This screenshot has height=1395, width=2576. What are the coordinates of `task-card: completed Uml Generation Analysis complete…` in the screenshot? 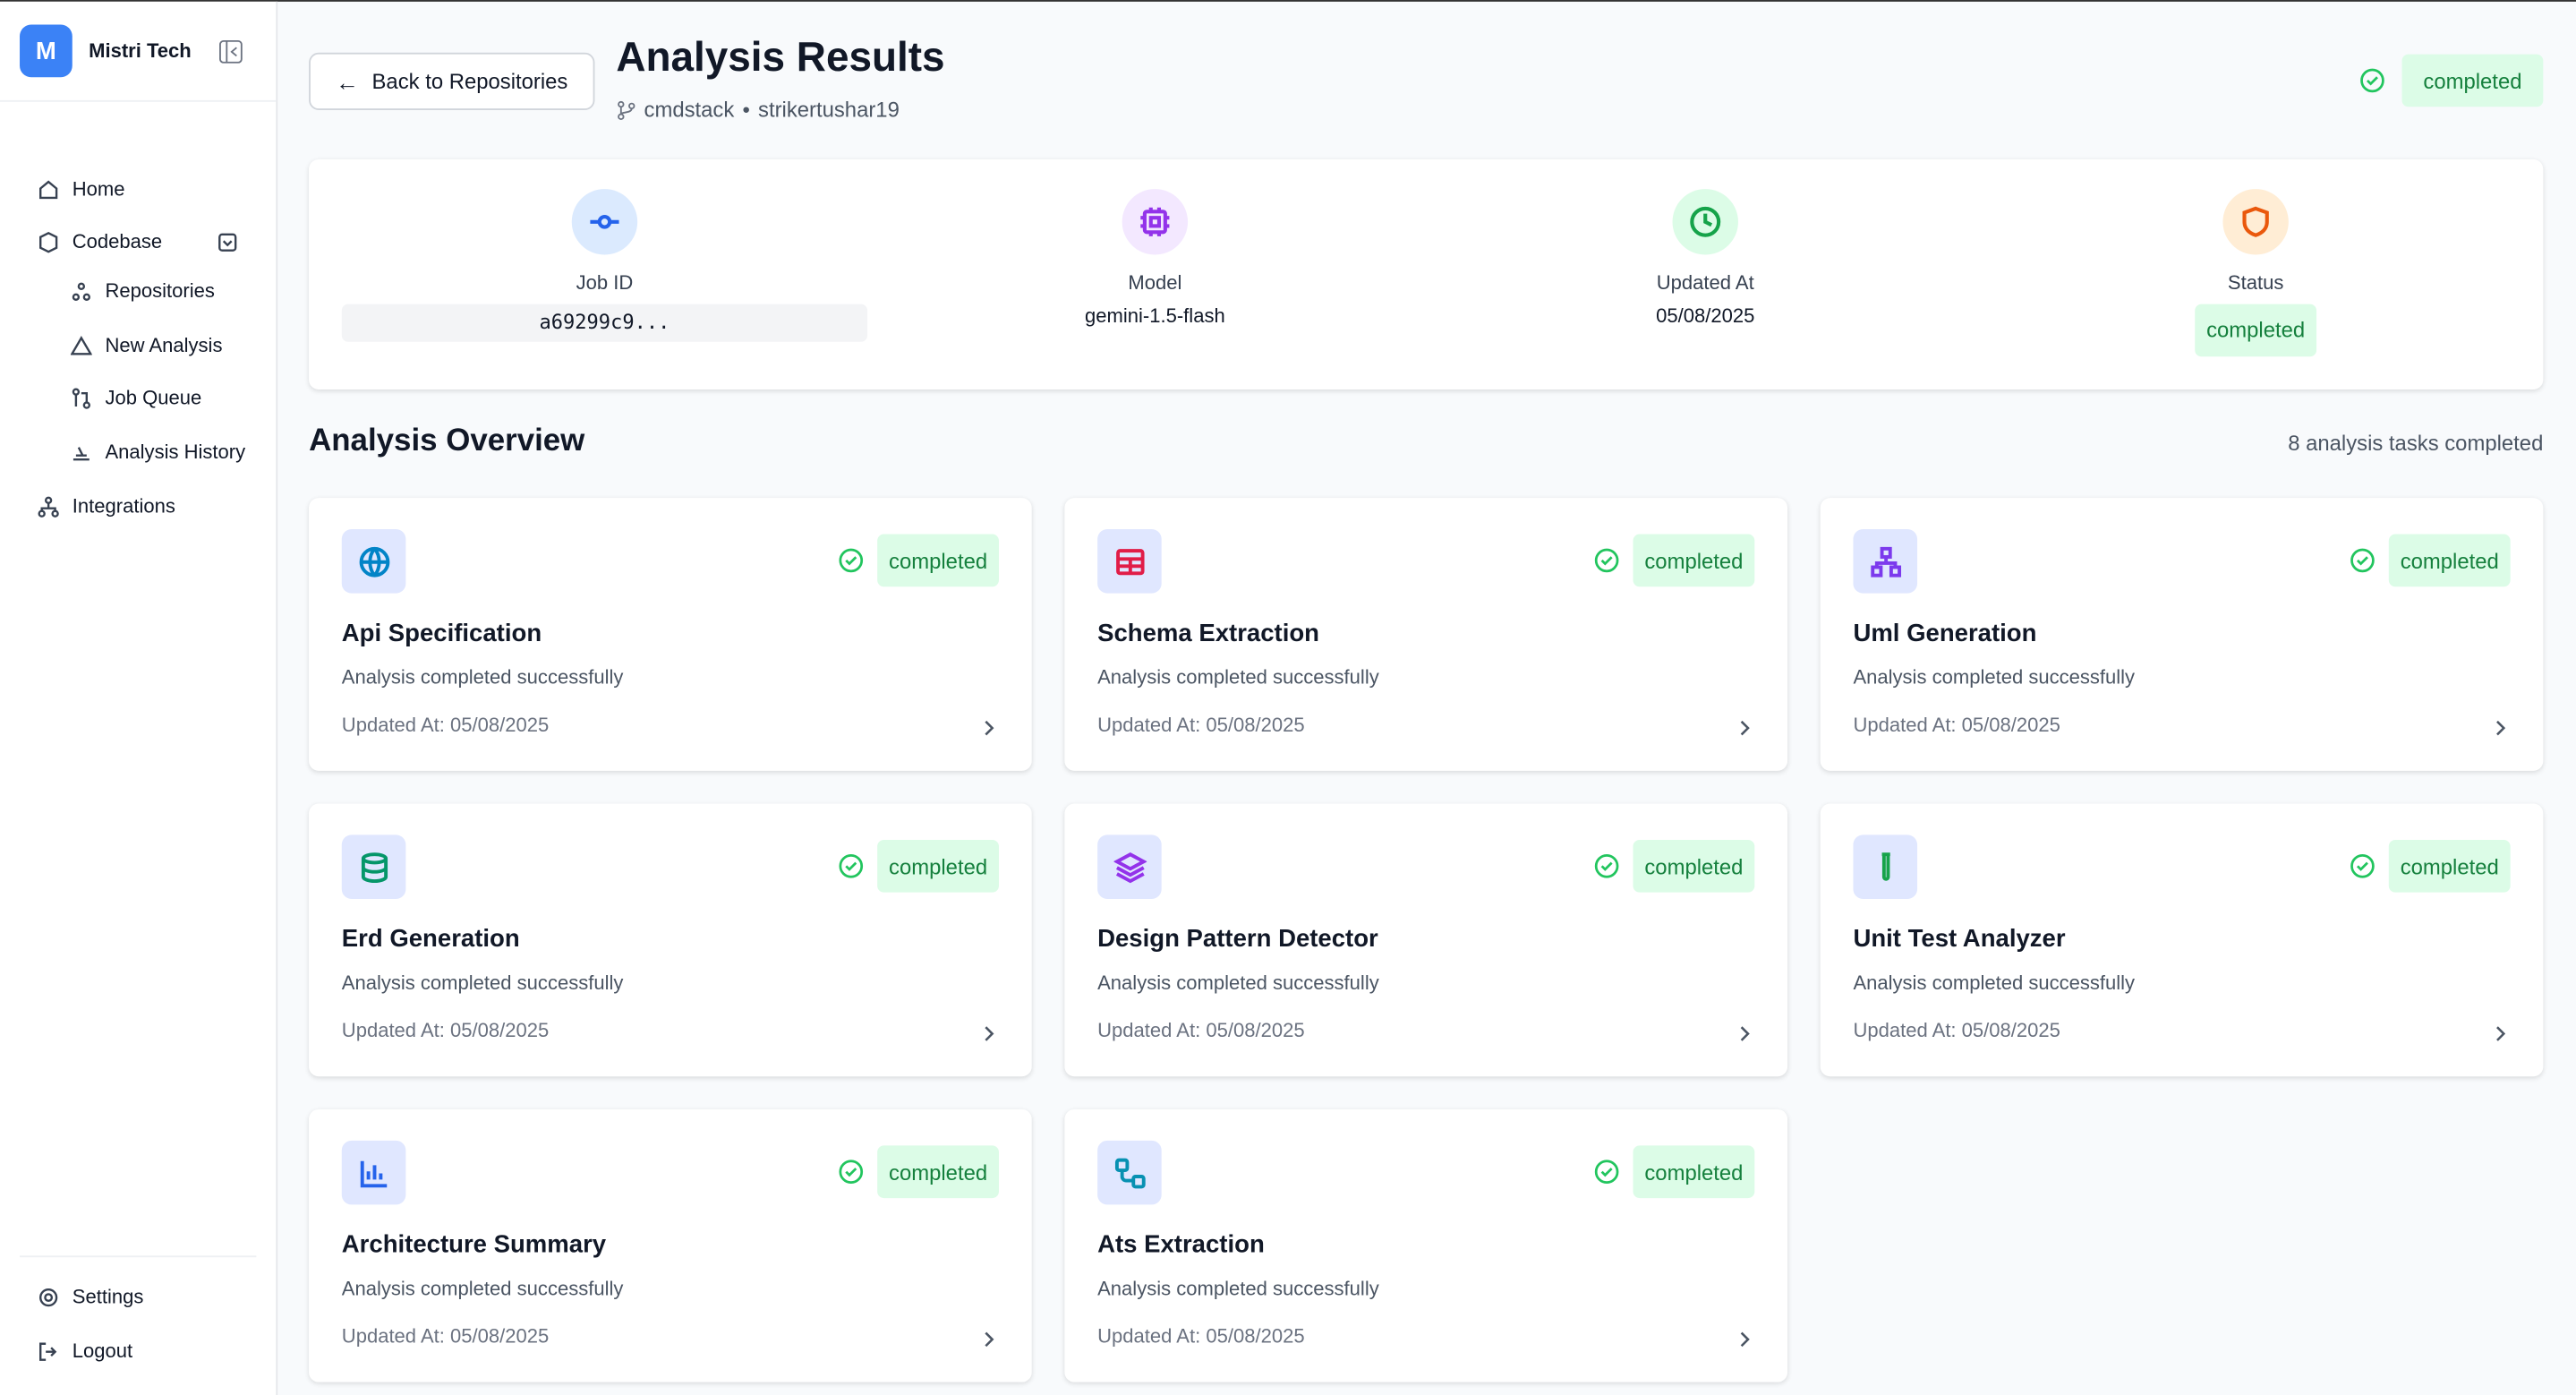 It's located at (2182, 634).